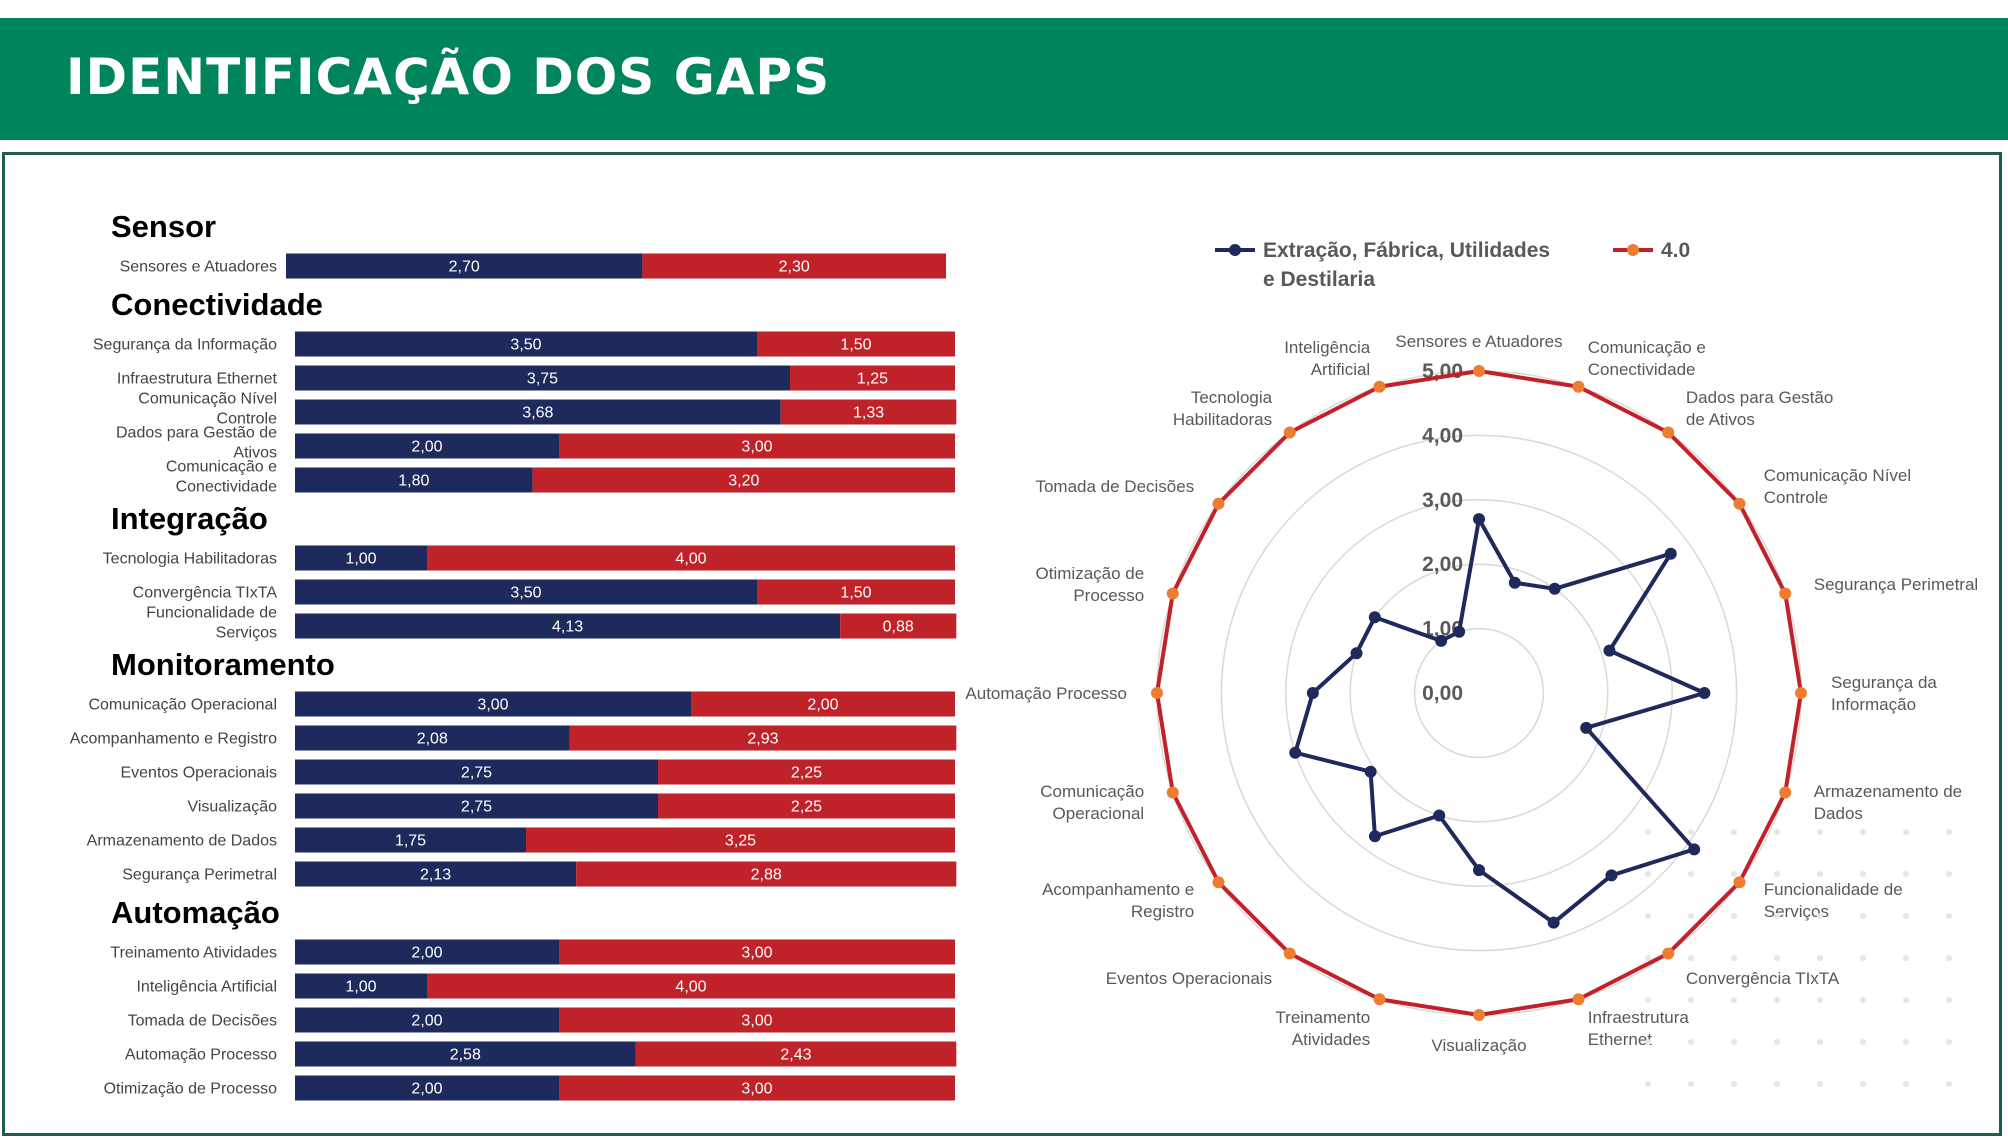 The height and width of the screenshot is (1140, 2008). I want to click on category-label-comunicacao-operacional: Comunicação Operacional, so click(182, 705).